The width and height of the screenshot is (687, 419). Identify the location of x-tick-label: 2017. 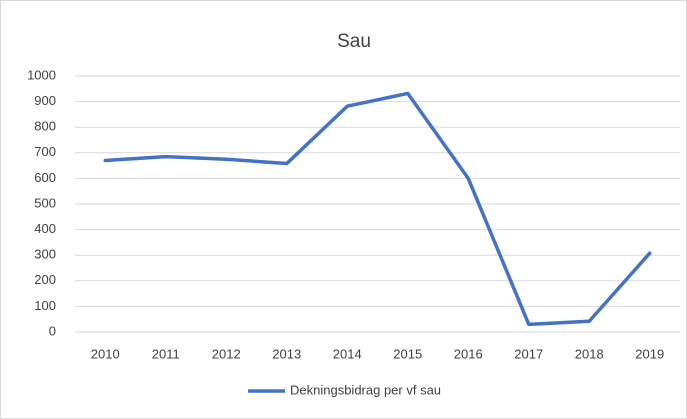
(528, 353).